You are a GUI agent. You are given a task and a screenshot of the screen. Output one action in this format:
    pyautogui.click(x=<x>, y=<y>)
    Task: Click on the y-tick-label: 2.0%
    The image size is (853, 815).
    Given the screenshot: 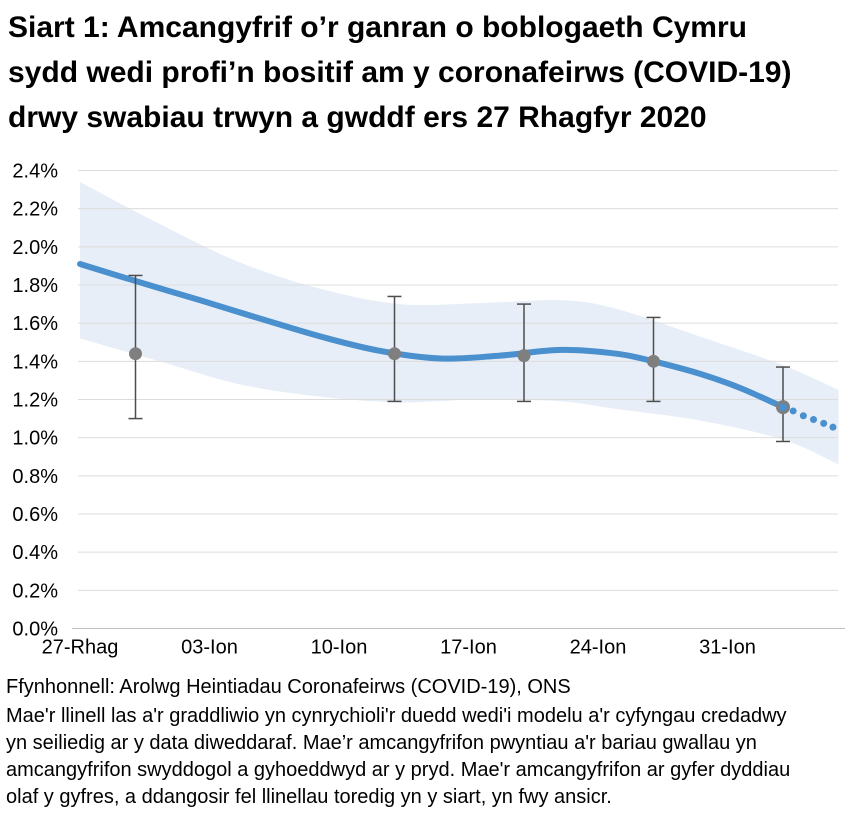 What is the action you would take?
    pyautogui.click(x=35, y=248)
    